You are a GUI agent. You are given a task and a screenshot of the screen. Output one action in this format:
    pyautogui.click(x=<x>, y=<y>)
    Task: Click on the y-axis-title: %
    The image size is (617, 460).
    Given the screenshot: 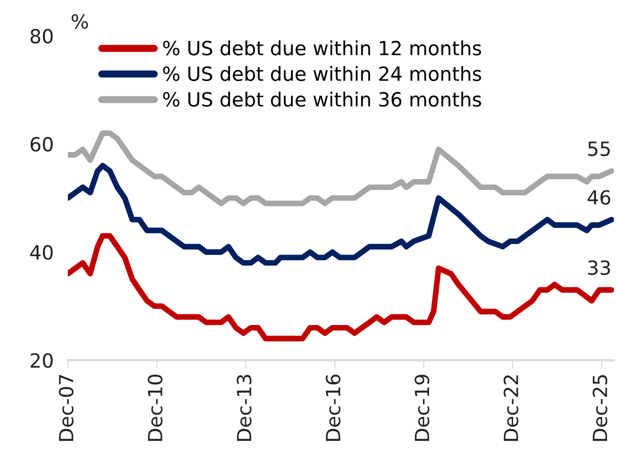 What is the action you would take?
    pyautogui.click(x=80, y=21)
    